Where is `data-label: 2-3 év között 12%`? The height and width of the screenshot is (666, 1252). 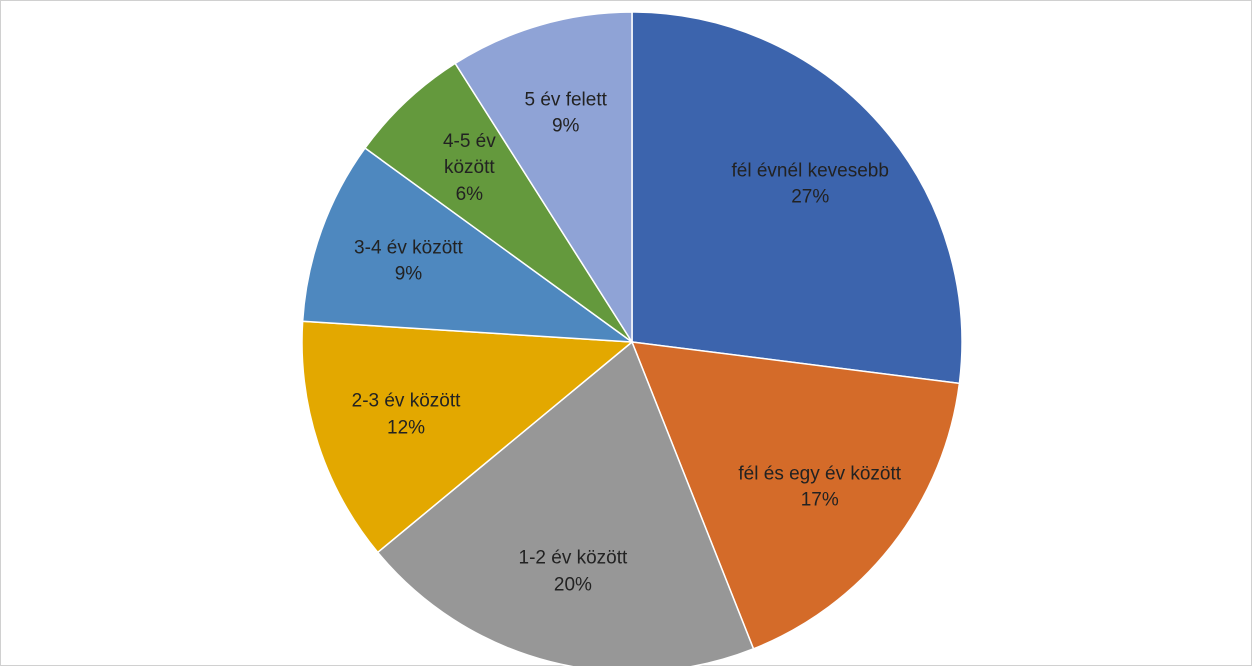
data-label: 2-3 év között 12% is located at coordinates (406, 415).